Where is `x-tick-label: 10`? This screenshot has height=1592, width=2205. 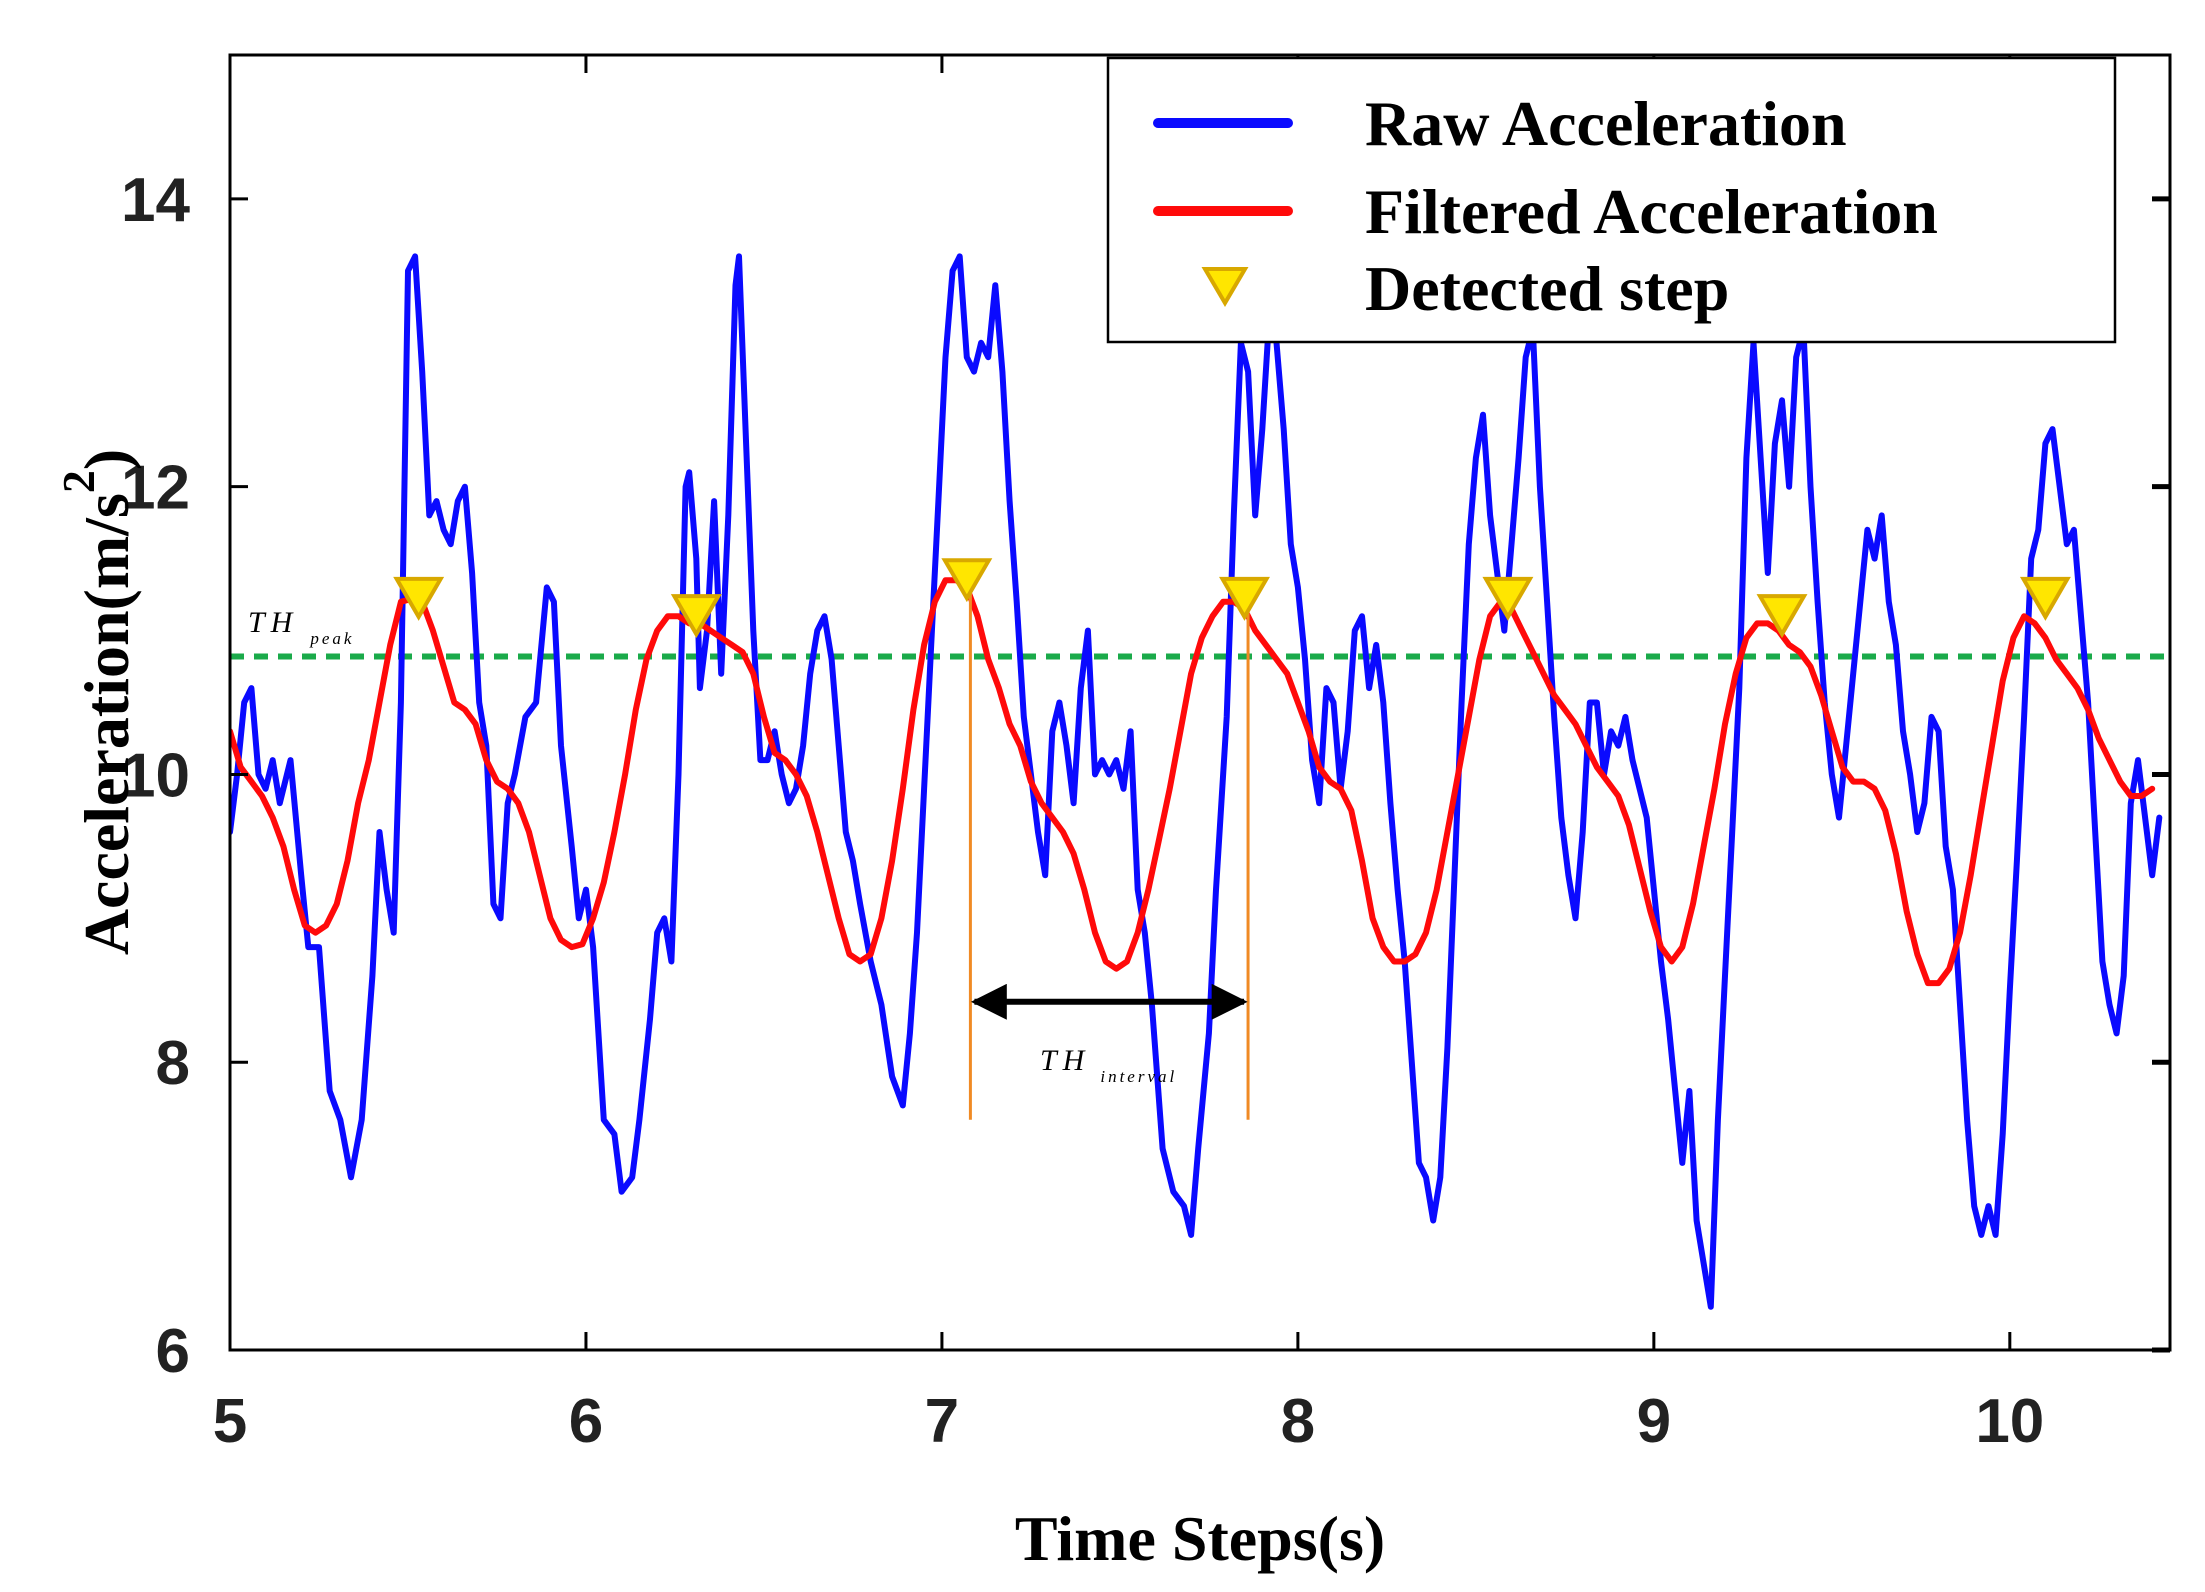
x-tick-label: 10 is located at coordinates (2009, 1421).